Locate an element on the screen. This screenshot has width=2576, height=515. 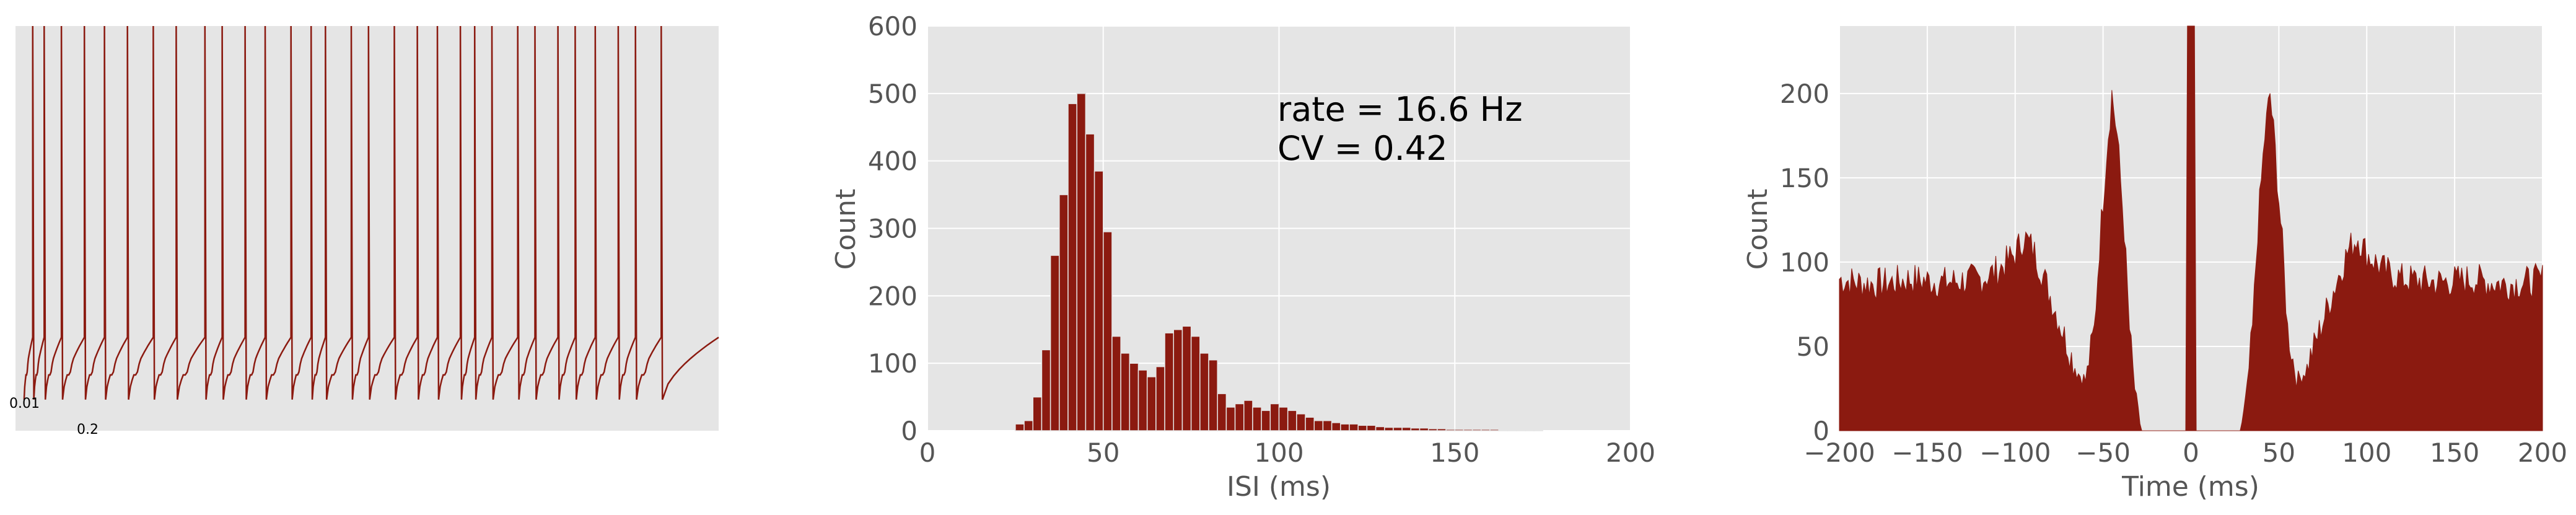
y-tick-label: 300 is located at coordinates (893, 229).